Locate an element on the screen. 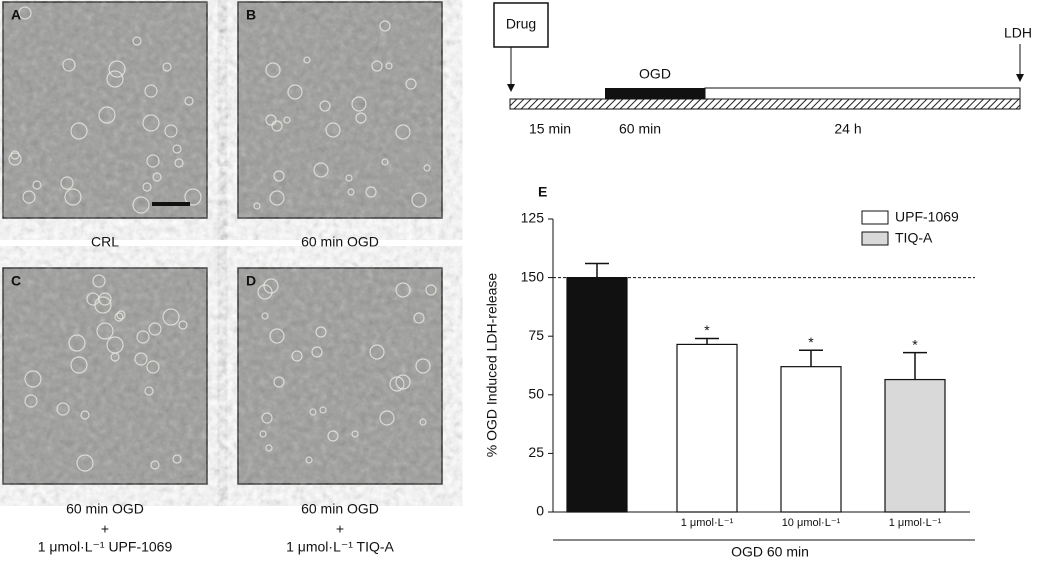 This screenshot has height=566, width=1039. y-tick-label: 0 is located at coordinates (540, 511).